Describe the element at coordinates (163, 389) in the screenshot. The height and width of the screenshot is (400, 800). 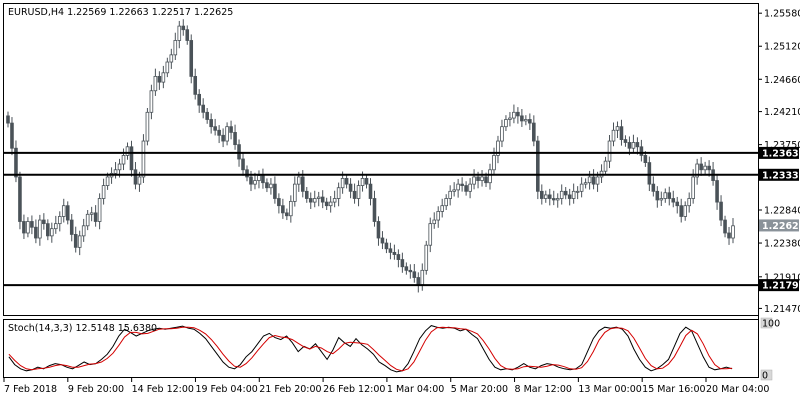
I see `time-tick-label: 14 Feb 12:00` at that location.